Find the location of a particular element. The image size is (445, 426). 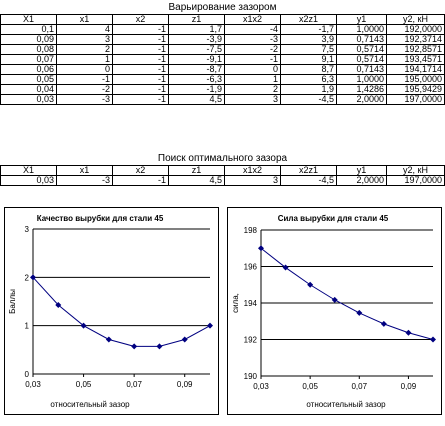

optimum-header-cell: x1x2 is located at coordinates (252, 170).